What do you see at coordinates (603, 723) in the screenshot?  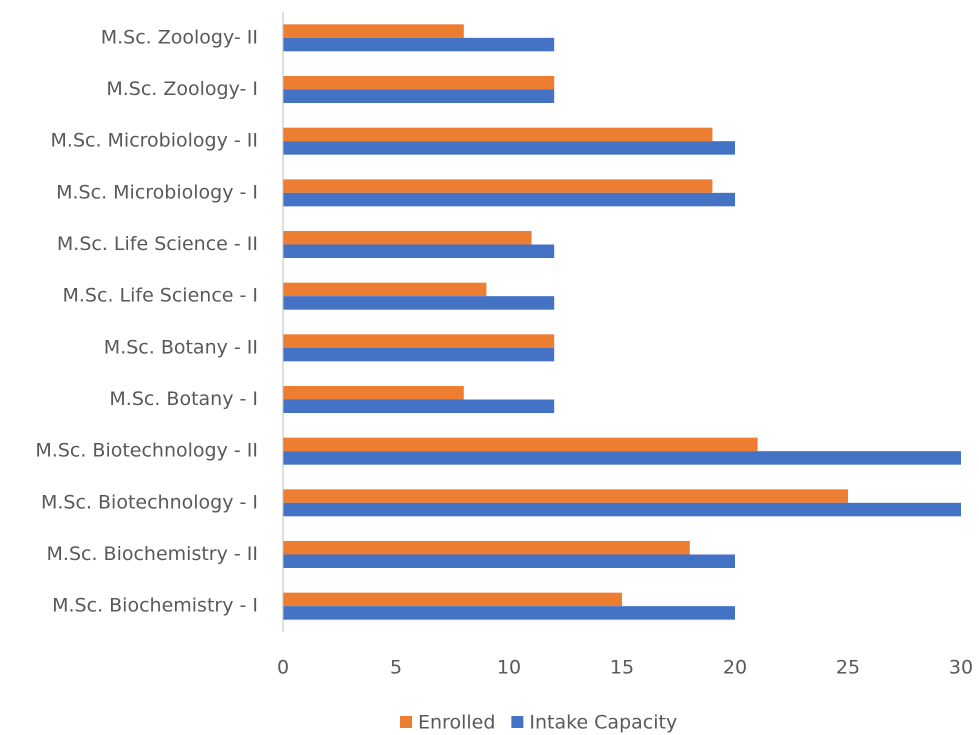 I see `legend-label: Intake Capacity` at bounding box center [603, 723].